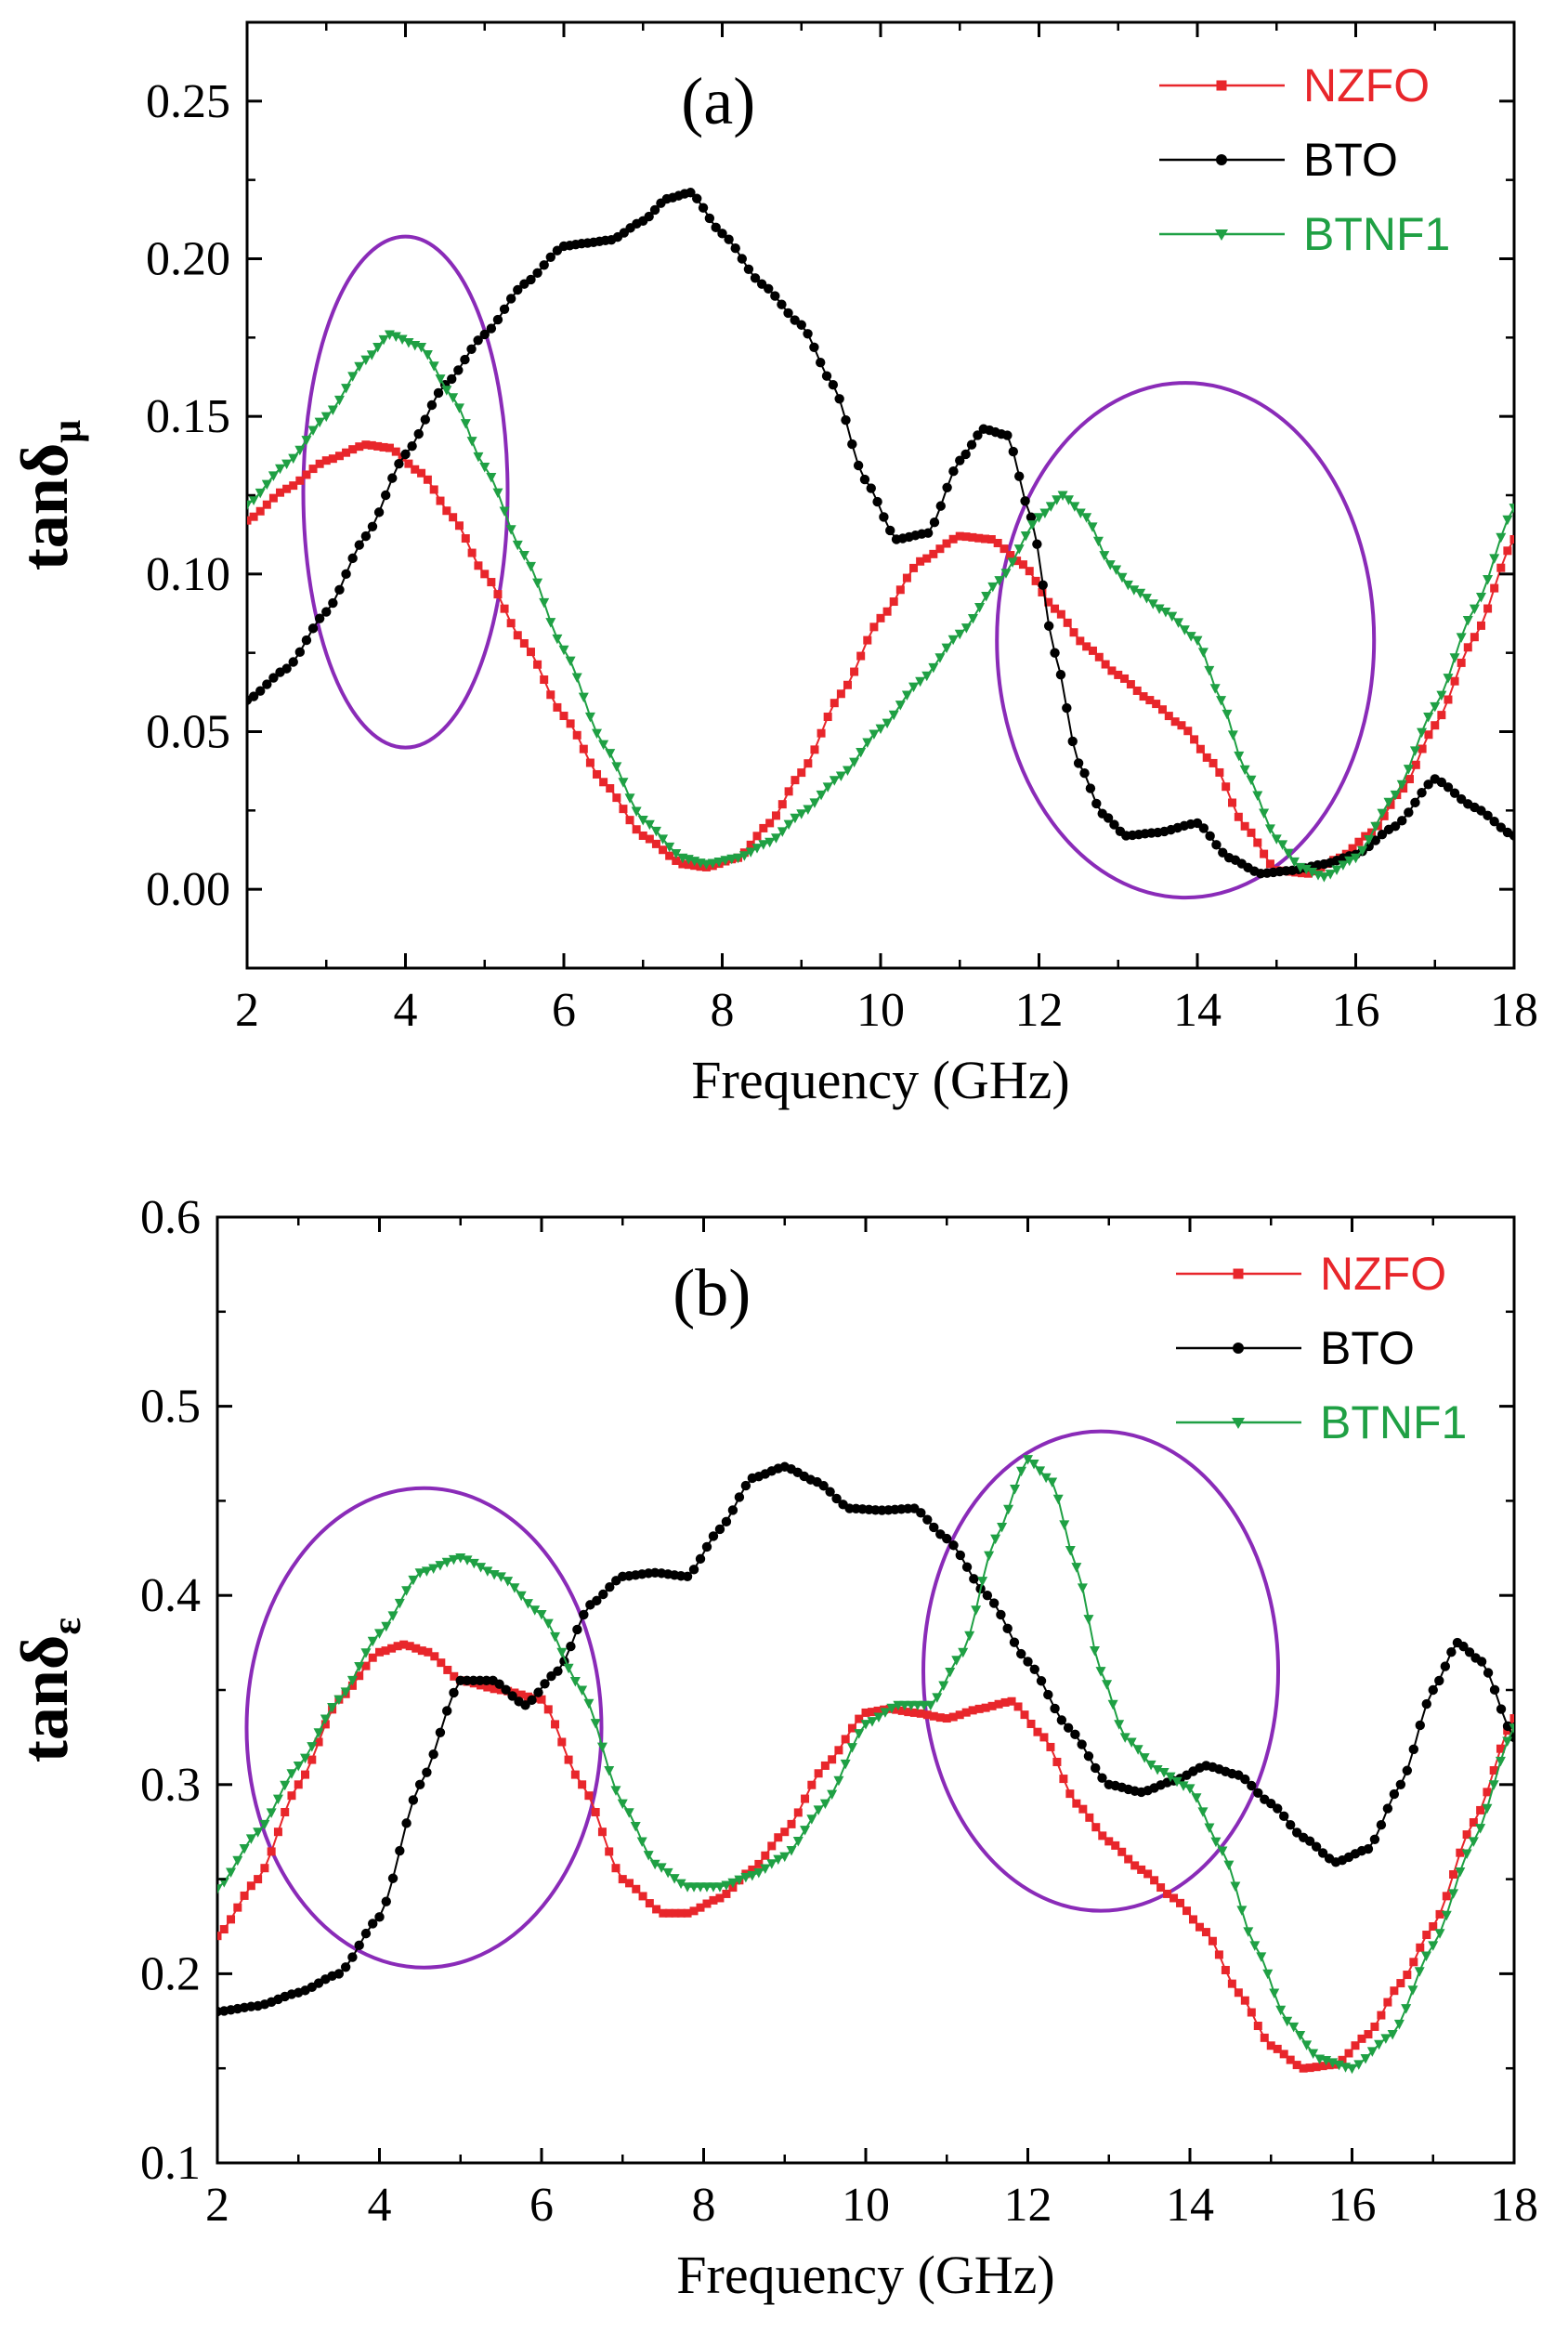 The width and height of the screenshot is (1568, 2345). Describe the element at coordinates (1311, 1274) in the screenshot. I see `legend-item-nzfo: NZFO` at that location.